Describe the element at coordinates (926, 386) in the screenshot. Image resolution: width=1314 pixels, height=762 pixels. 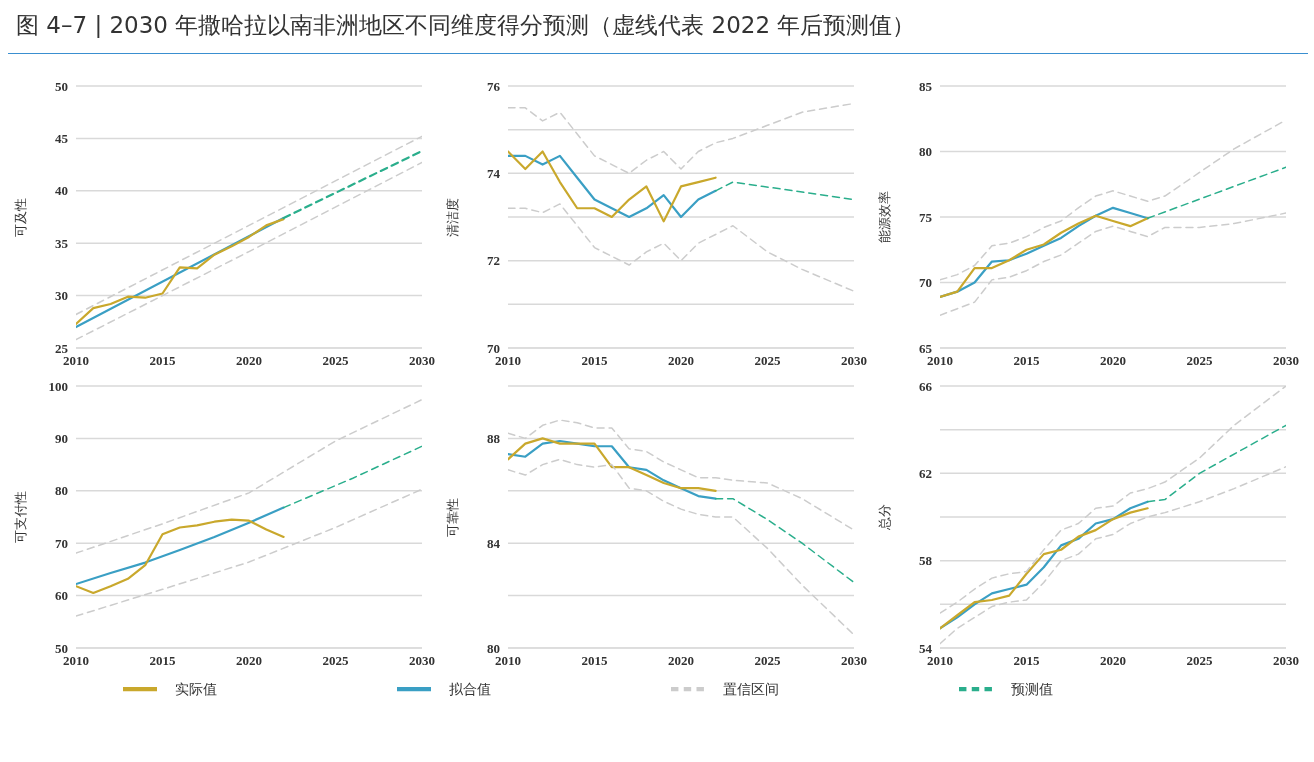
I see `y-tick-label: 66` at that location.